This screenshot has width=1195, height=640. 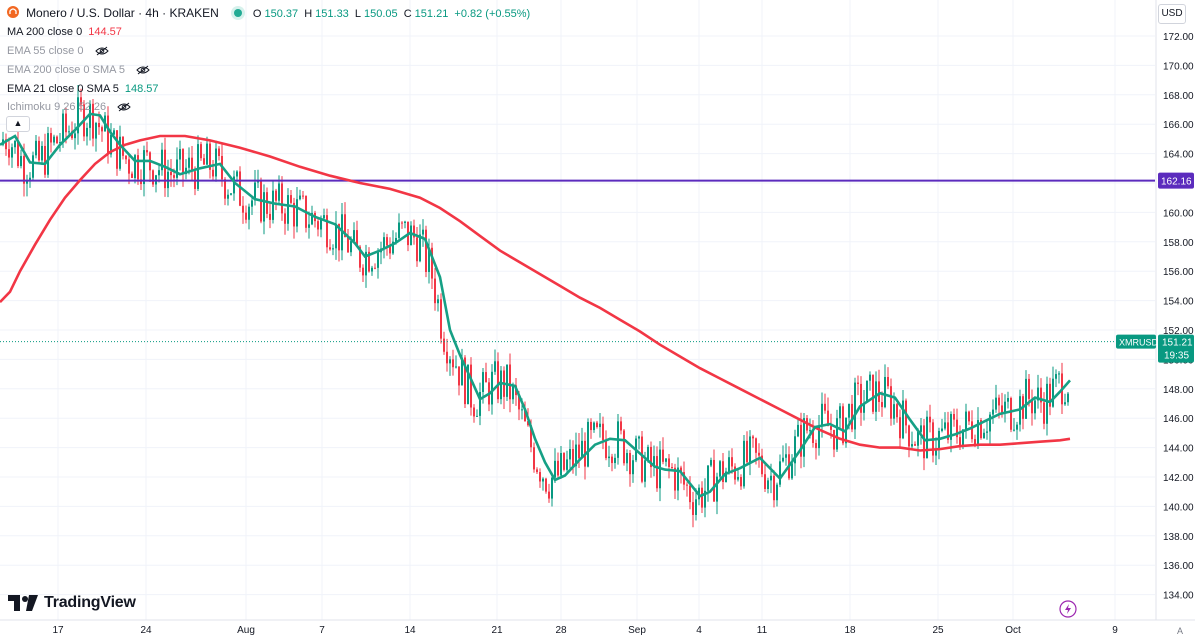 I want to click on indicator-ema55: EMA 55 close 0, so click(x=58, y=51).